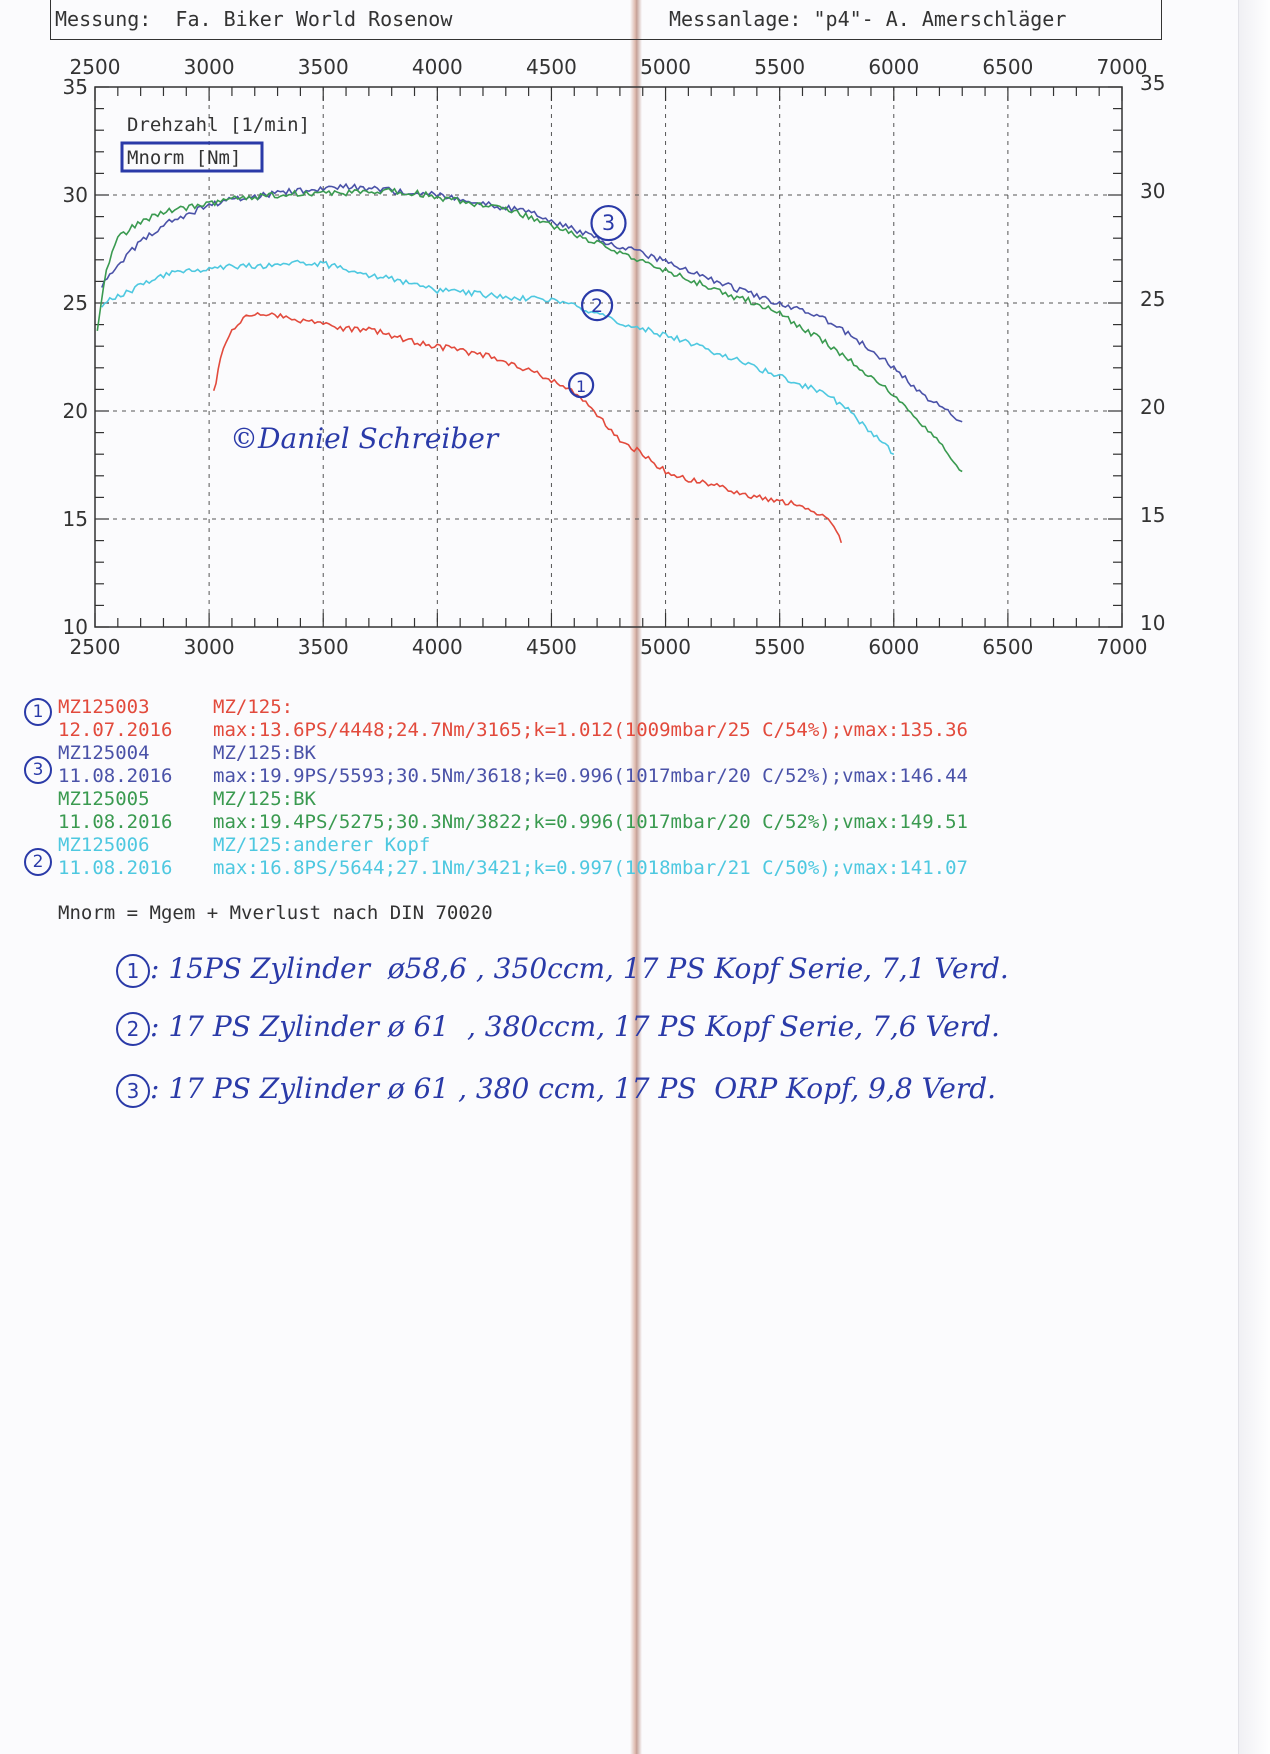 Image resolution: width=1270 pixels, height=1754 pixels. Describe the element at coordinates (551, 67) in the screenshot. I see `x-tick-label-top: 4500` at that location.